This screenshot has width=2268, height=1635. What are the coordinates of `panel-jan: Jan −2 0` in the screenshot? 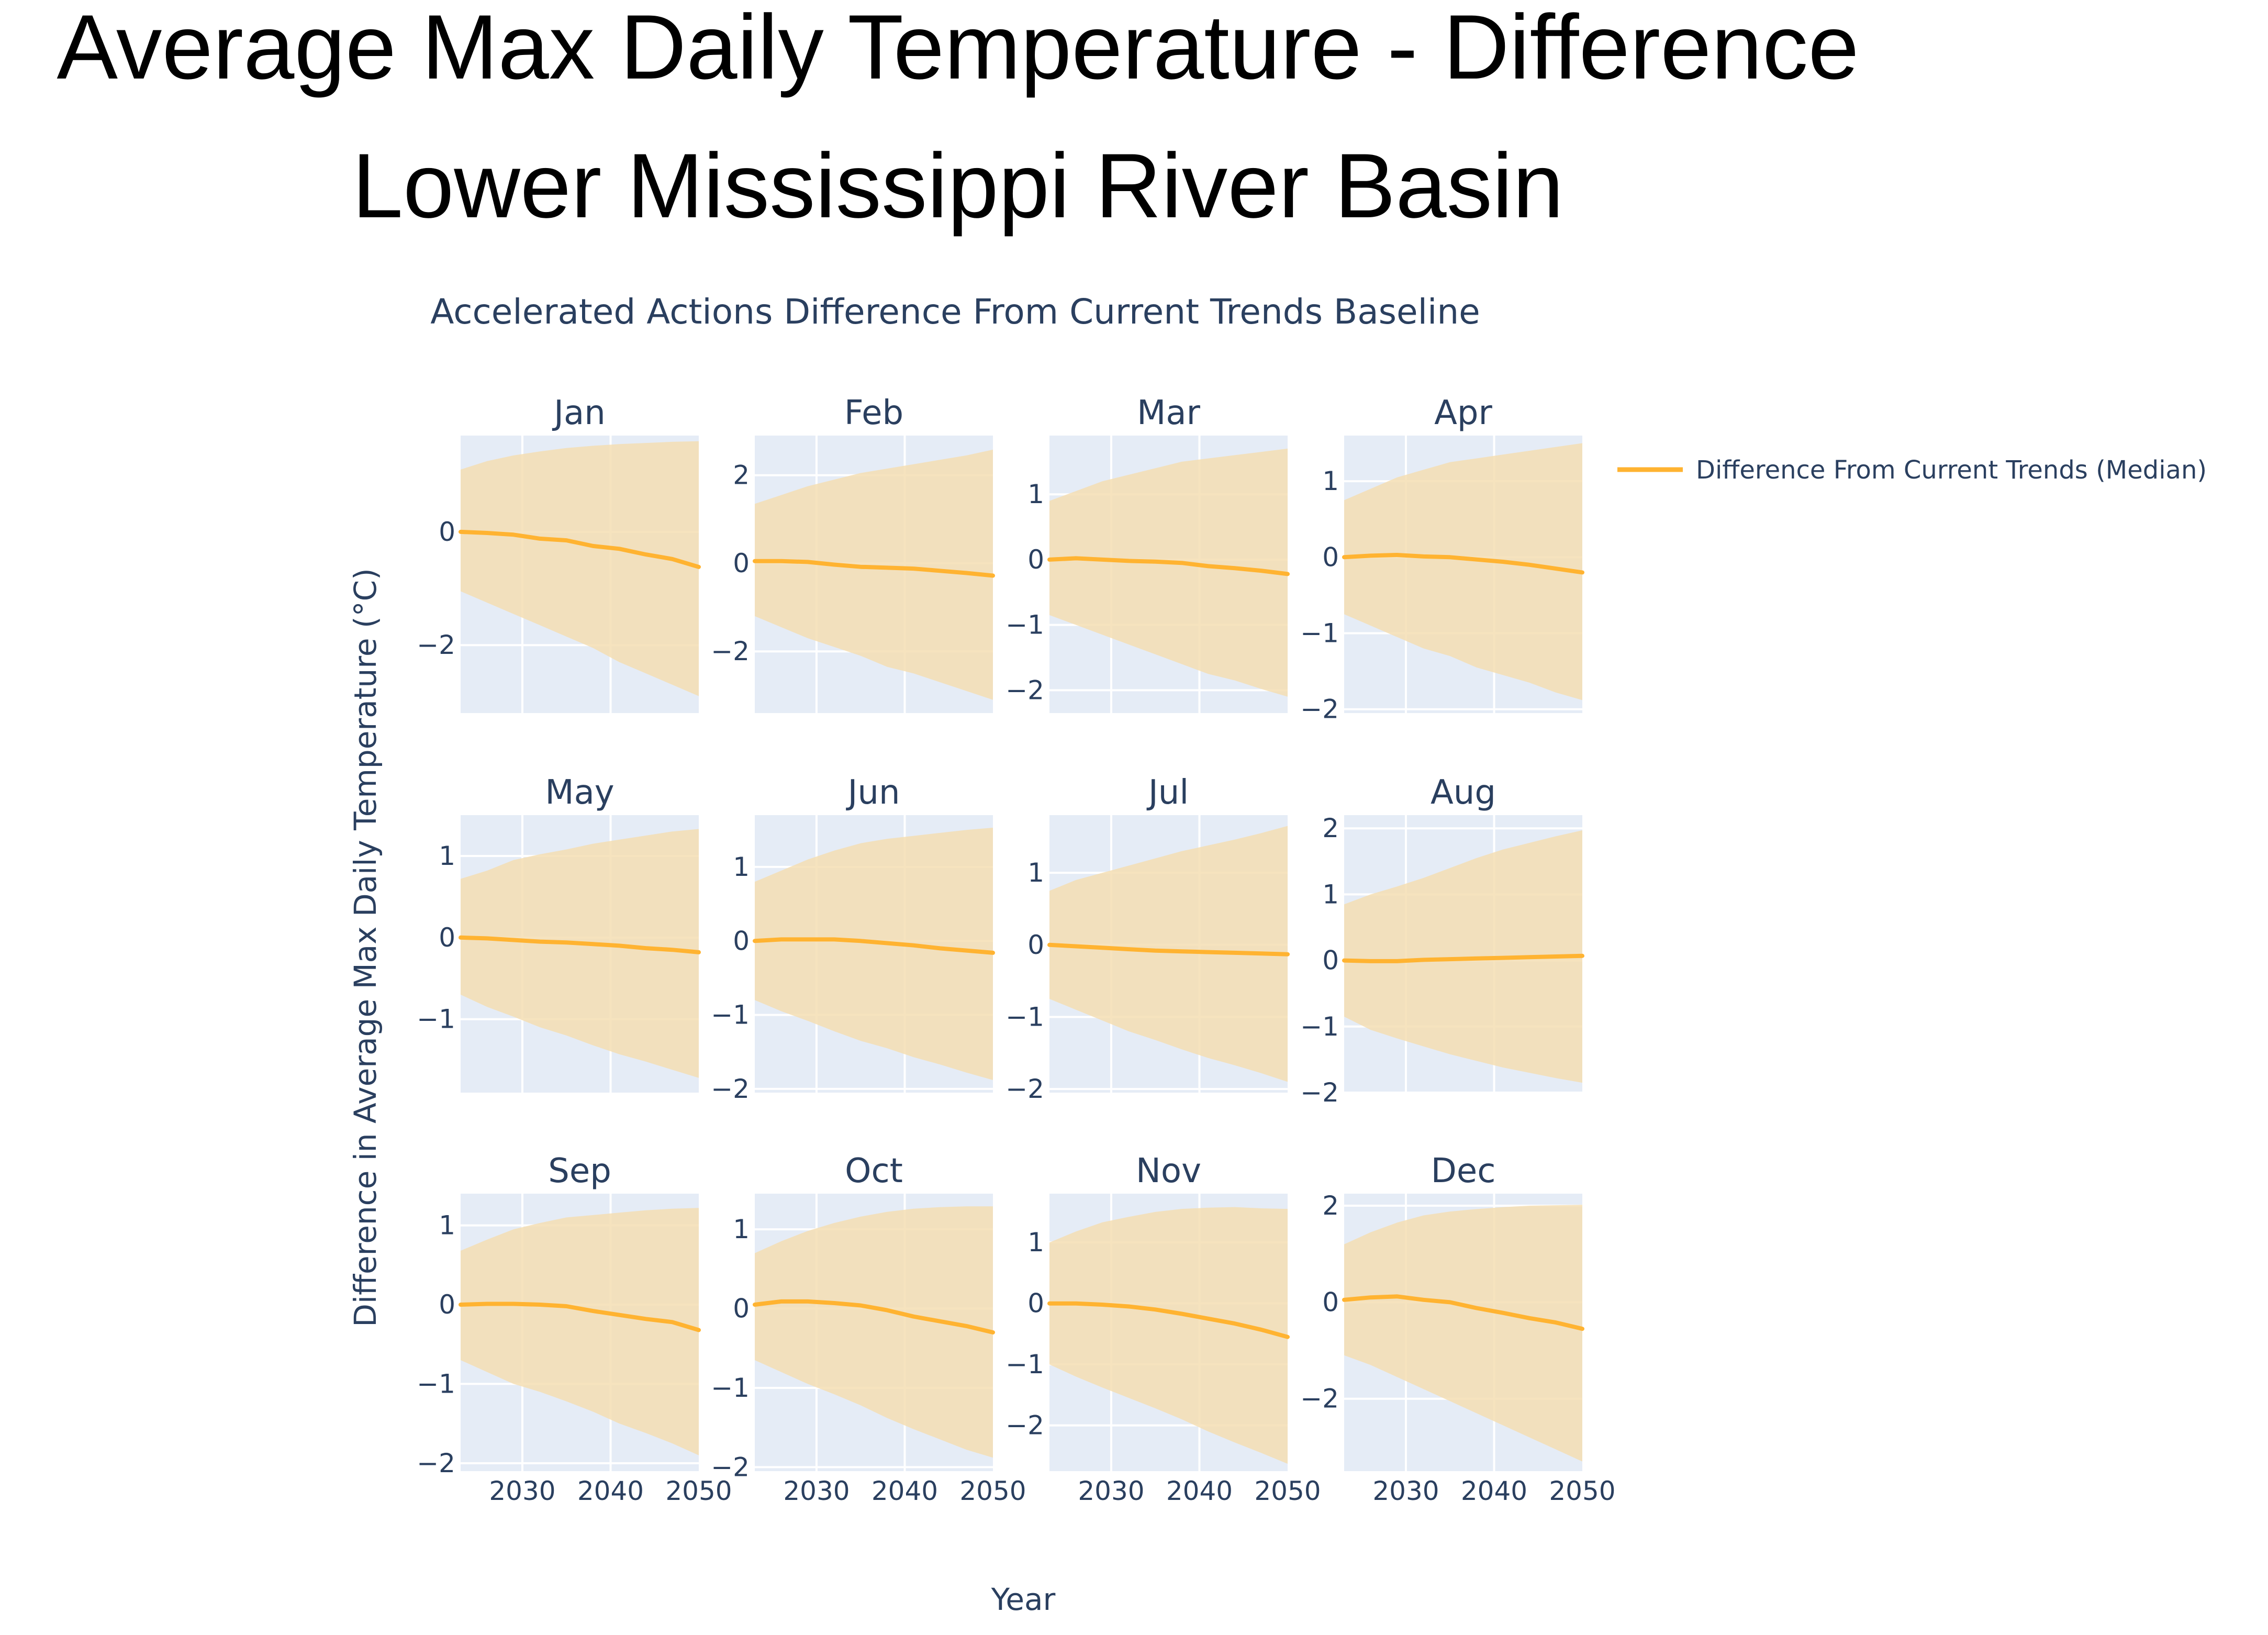 It's located at (559, 553).